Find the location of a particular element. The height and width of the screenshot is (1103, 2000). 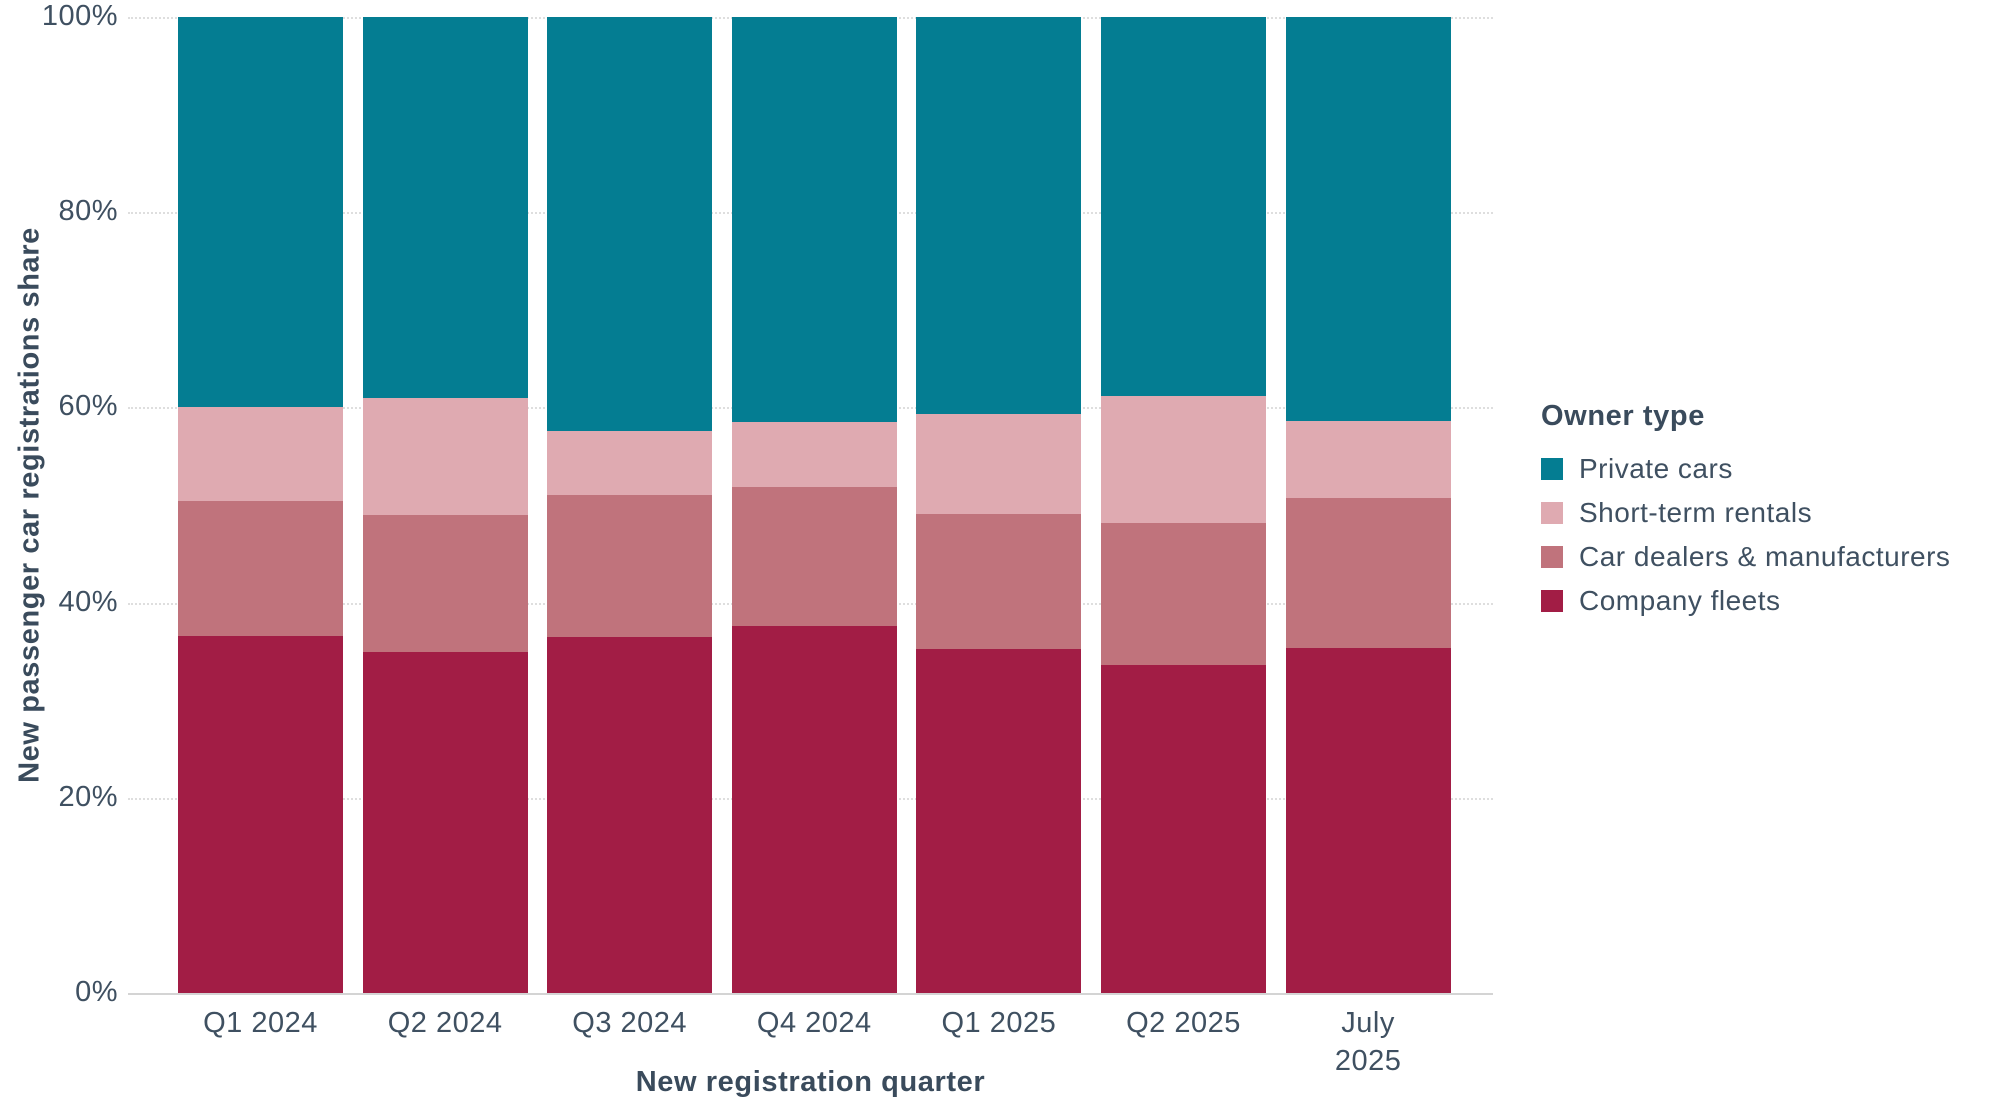

bar-segment-july-2025-company-fleets is located at coordinates (1368, 820).